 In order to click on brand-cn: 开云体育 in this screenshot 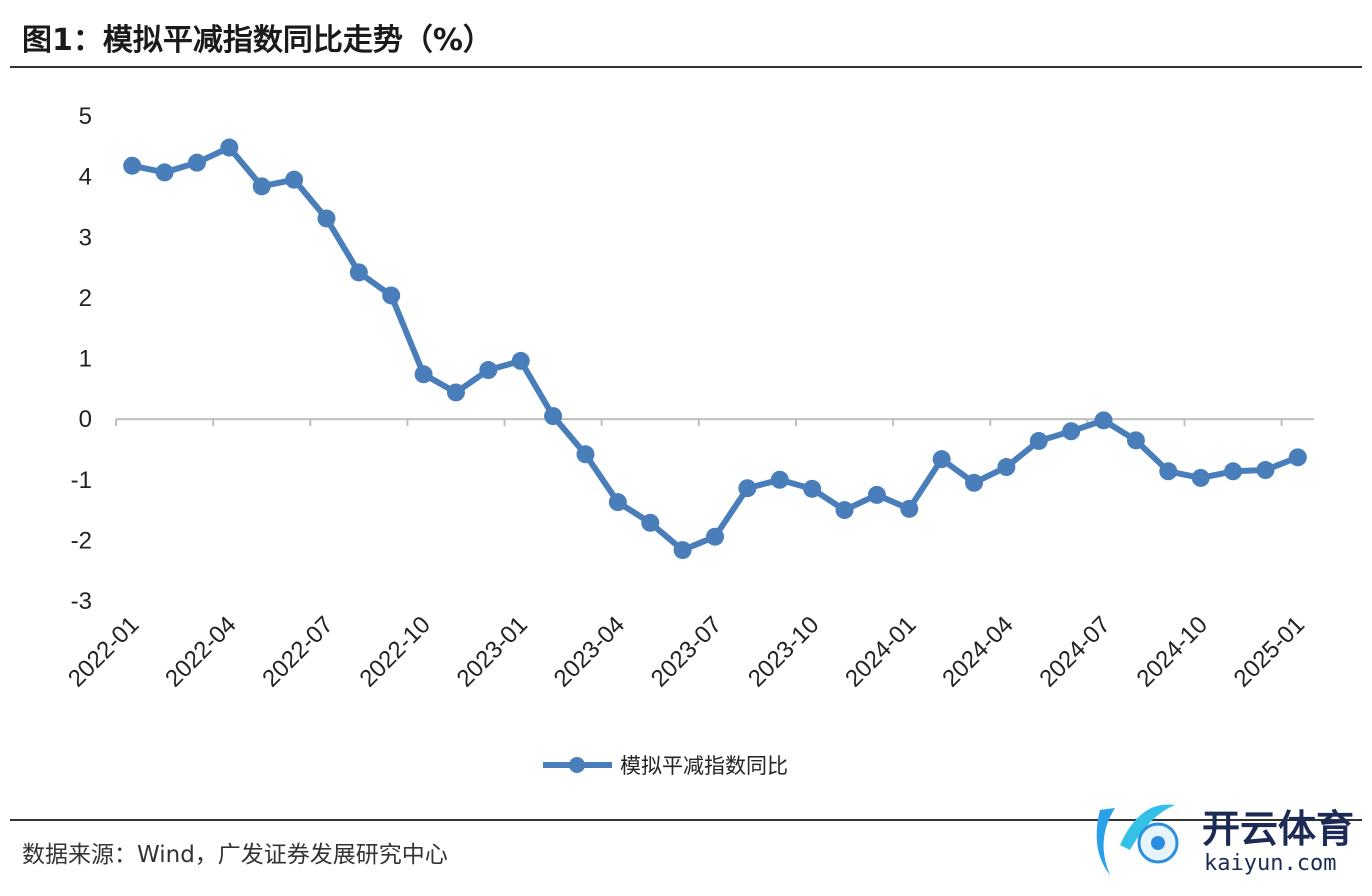, I will do `click(1278, 829)`.